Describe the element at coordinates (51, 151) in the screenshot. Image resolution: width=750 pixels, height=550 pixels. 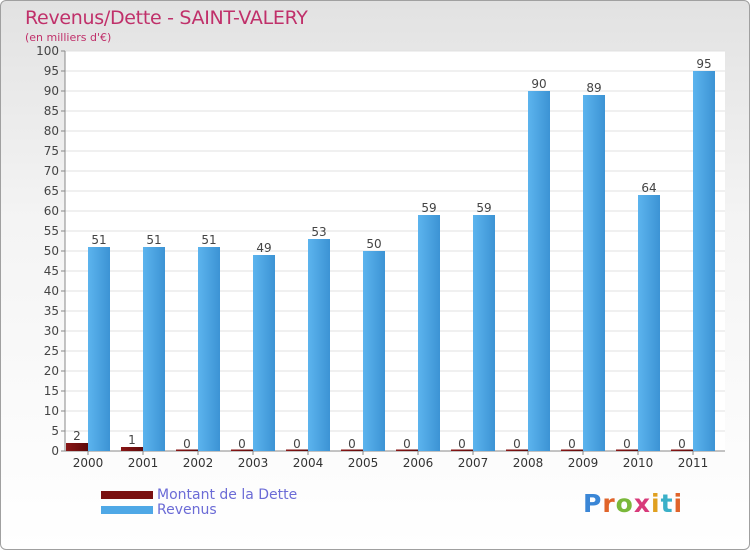
I see `y-tick-label-75: 75` at that location.